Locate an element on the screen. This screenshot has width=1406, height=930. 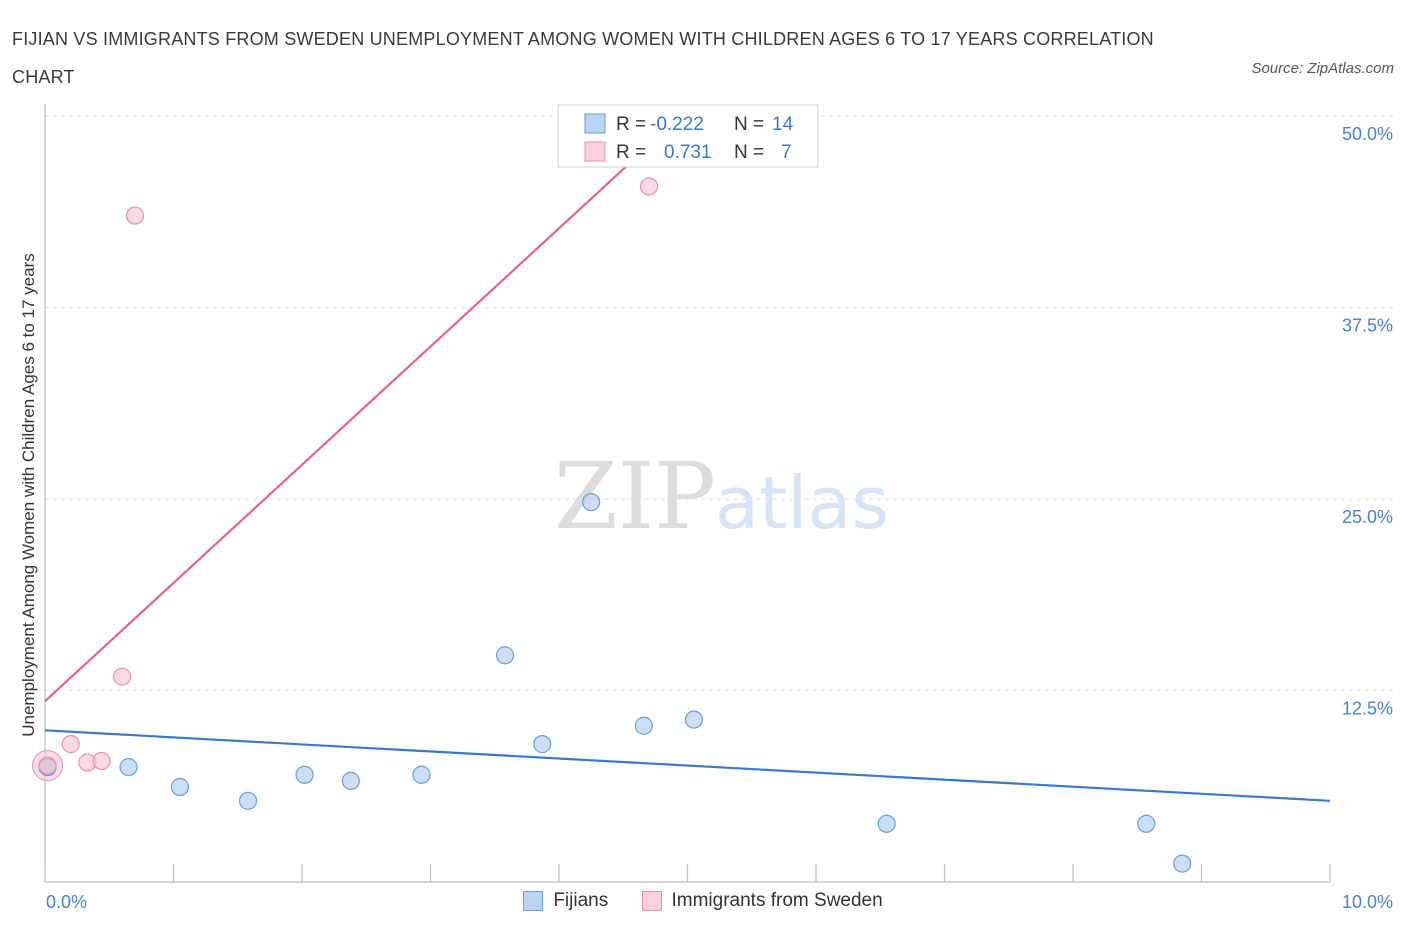
legend-swatch-blue is located at coordinates (533, 901).